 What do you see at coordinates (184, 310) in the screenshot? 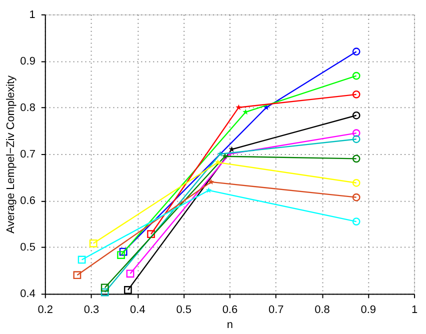
I see `x-tick-label: 0.5` at bounding box center [184, 310].